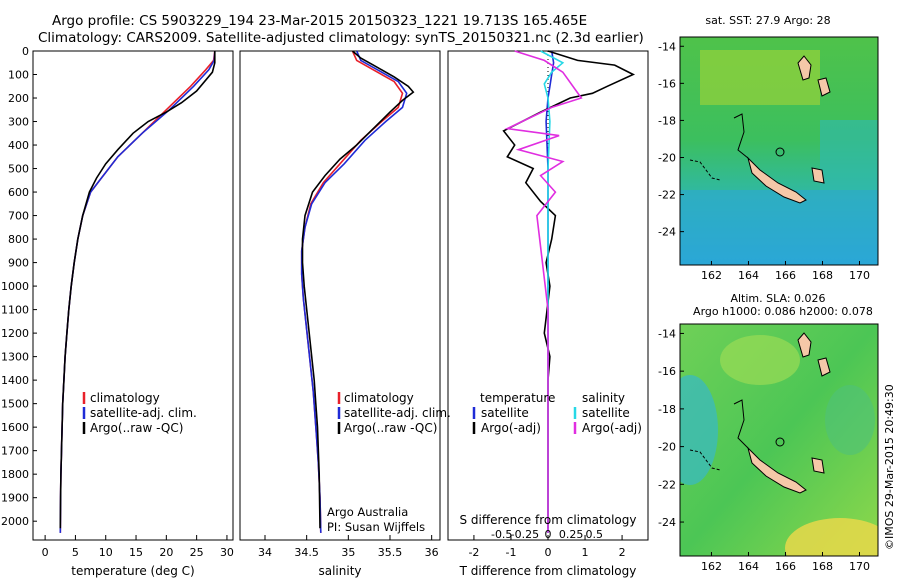 This screenshot has height=580, width=900. Describe the element at coordinates (510, 552) in the screenshot. I see `difference-x-tick-label: -1` at that location.